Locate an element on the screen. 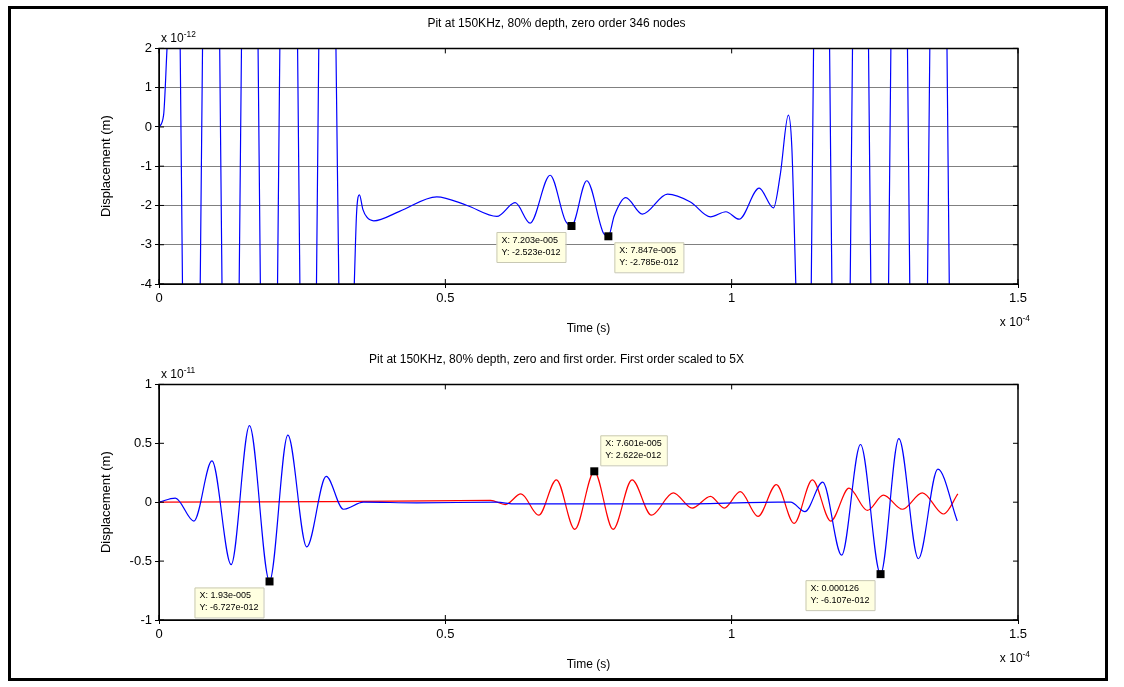 The image size is (1124, 687). y-tick-label: -0.5 is located at coordinates (140, 560).